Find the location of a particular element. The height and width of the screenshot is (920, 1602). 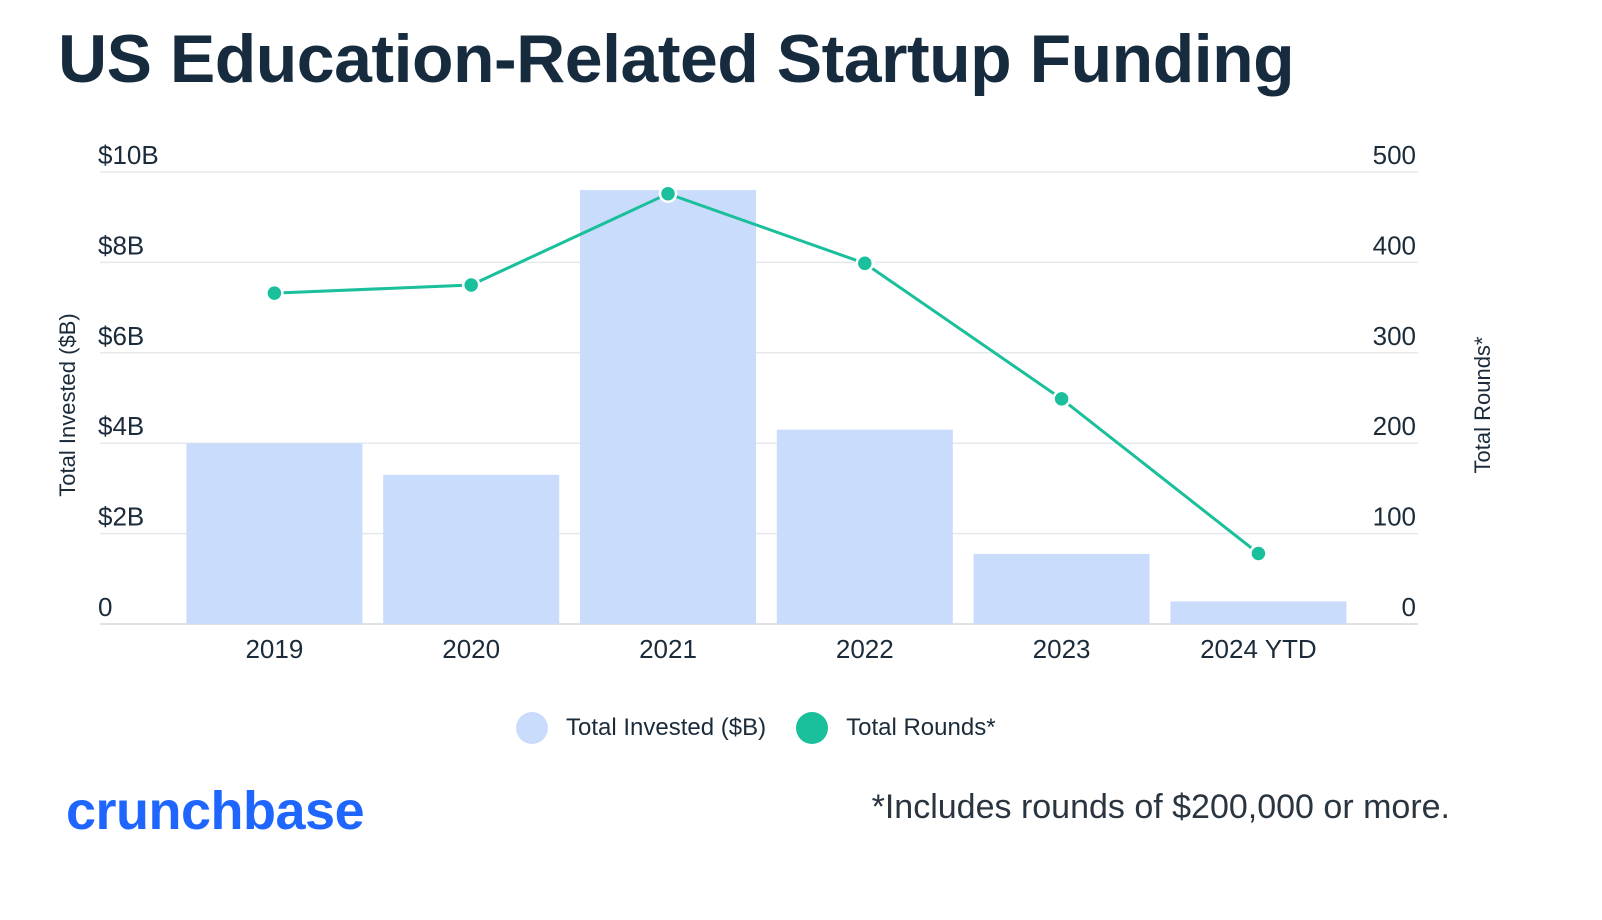

left-tick-label: $8B is located at coordinates (121, 245).